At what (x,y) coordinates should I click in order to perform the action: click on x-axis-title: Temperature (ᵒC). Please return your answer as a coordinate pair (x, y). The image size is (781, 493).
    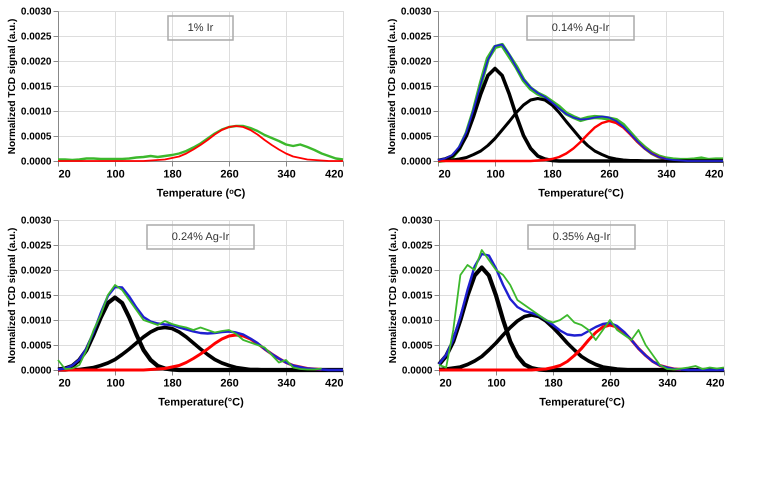
    Looking at the image, I should click on (201, 194).